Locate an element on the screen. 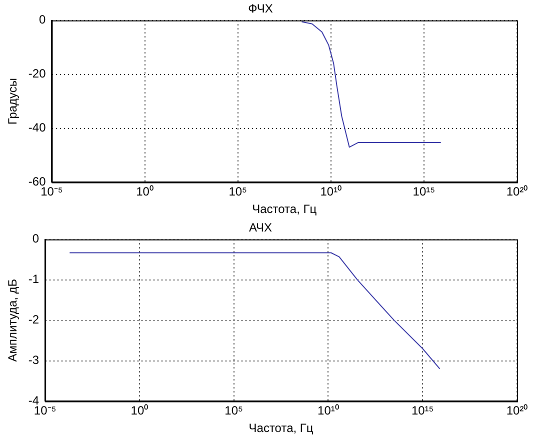 This screenshot has height=439, width=539. y-axis-title: Градусы is located at coordinates (13, 101).